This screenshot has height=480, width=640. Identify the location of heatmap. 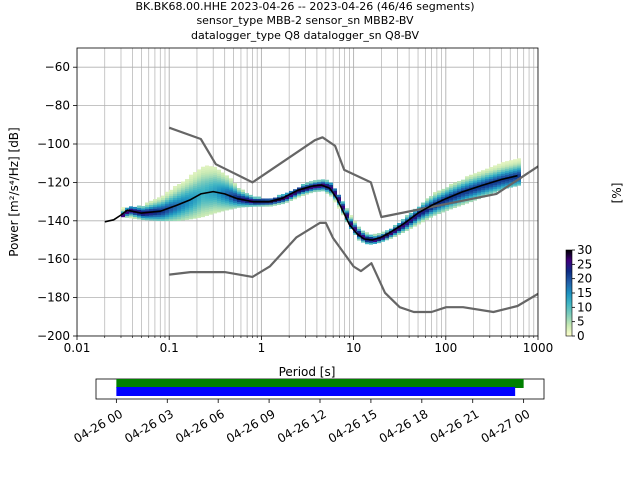
(320, 201).